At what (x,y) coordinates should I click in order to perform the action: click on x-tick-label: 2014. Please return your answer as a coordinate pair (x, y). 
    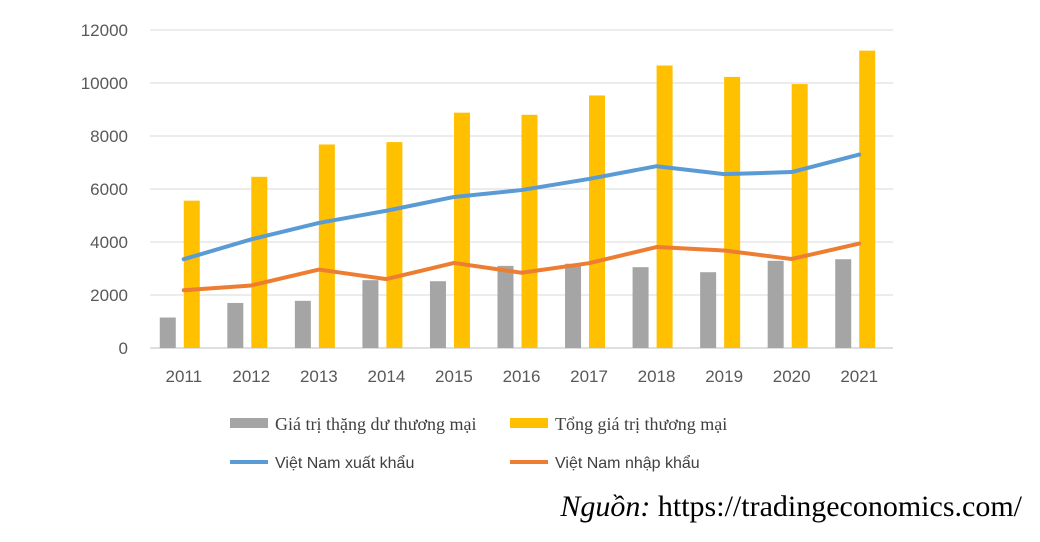
    Looking at the image, I should click on (386, 376).